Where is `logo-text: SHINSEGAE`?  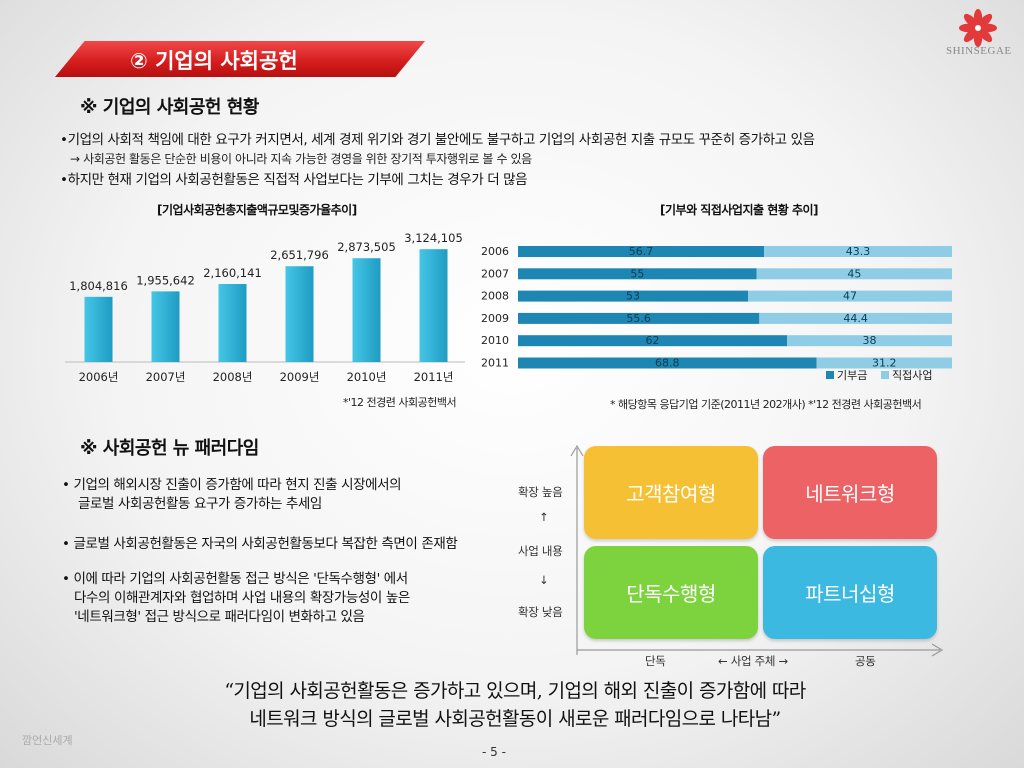 logo-text: SHINSEGAE is located at coordinates (979, 51).